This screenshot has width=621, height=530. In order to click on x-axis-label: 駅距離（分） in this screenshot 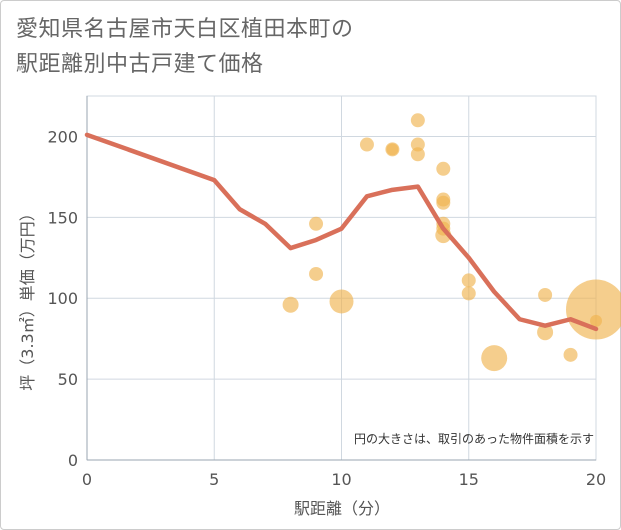, I will do `click(342, 508)`.